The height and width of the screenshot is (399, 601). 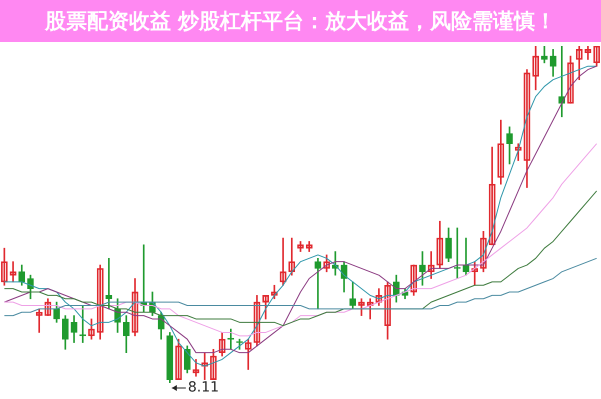 I want to click on annotation: 8.11, so click(x=204, y=388).